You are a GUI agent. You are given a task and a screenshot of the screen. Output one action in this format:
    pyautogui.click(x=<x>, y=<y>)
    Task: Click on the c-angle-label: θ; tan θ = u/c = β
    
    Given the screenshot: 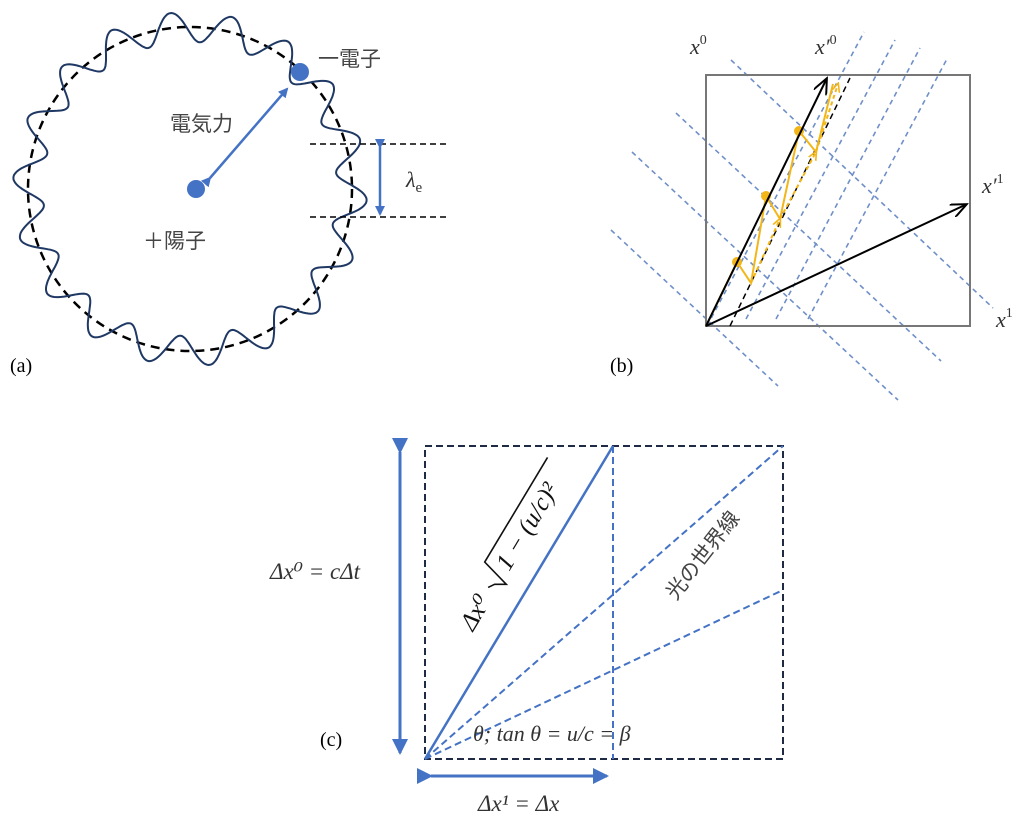 What is the action you would take?
    pyautogui.click(x=552, y=733)
    